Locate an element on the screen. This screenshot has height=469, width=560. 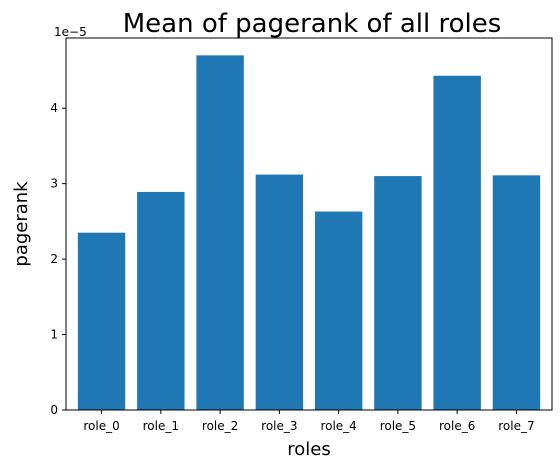
y-tick-label: 4 is located at coordinates (54, 108).